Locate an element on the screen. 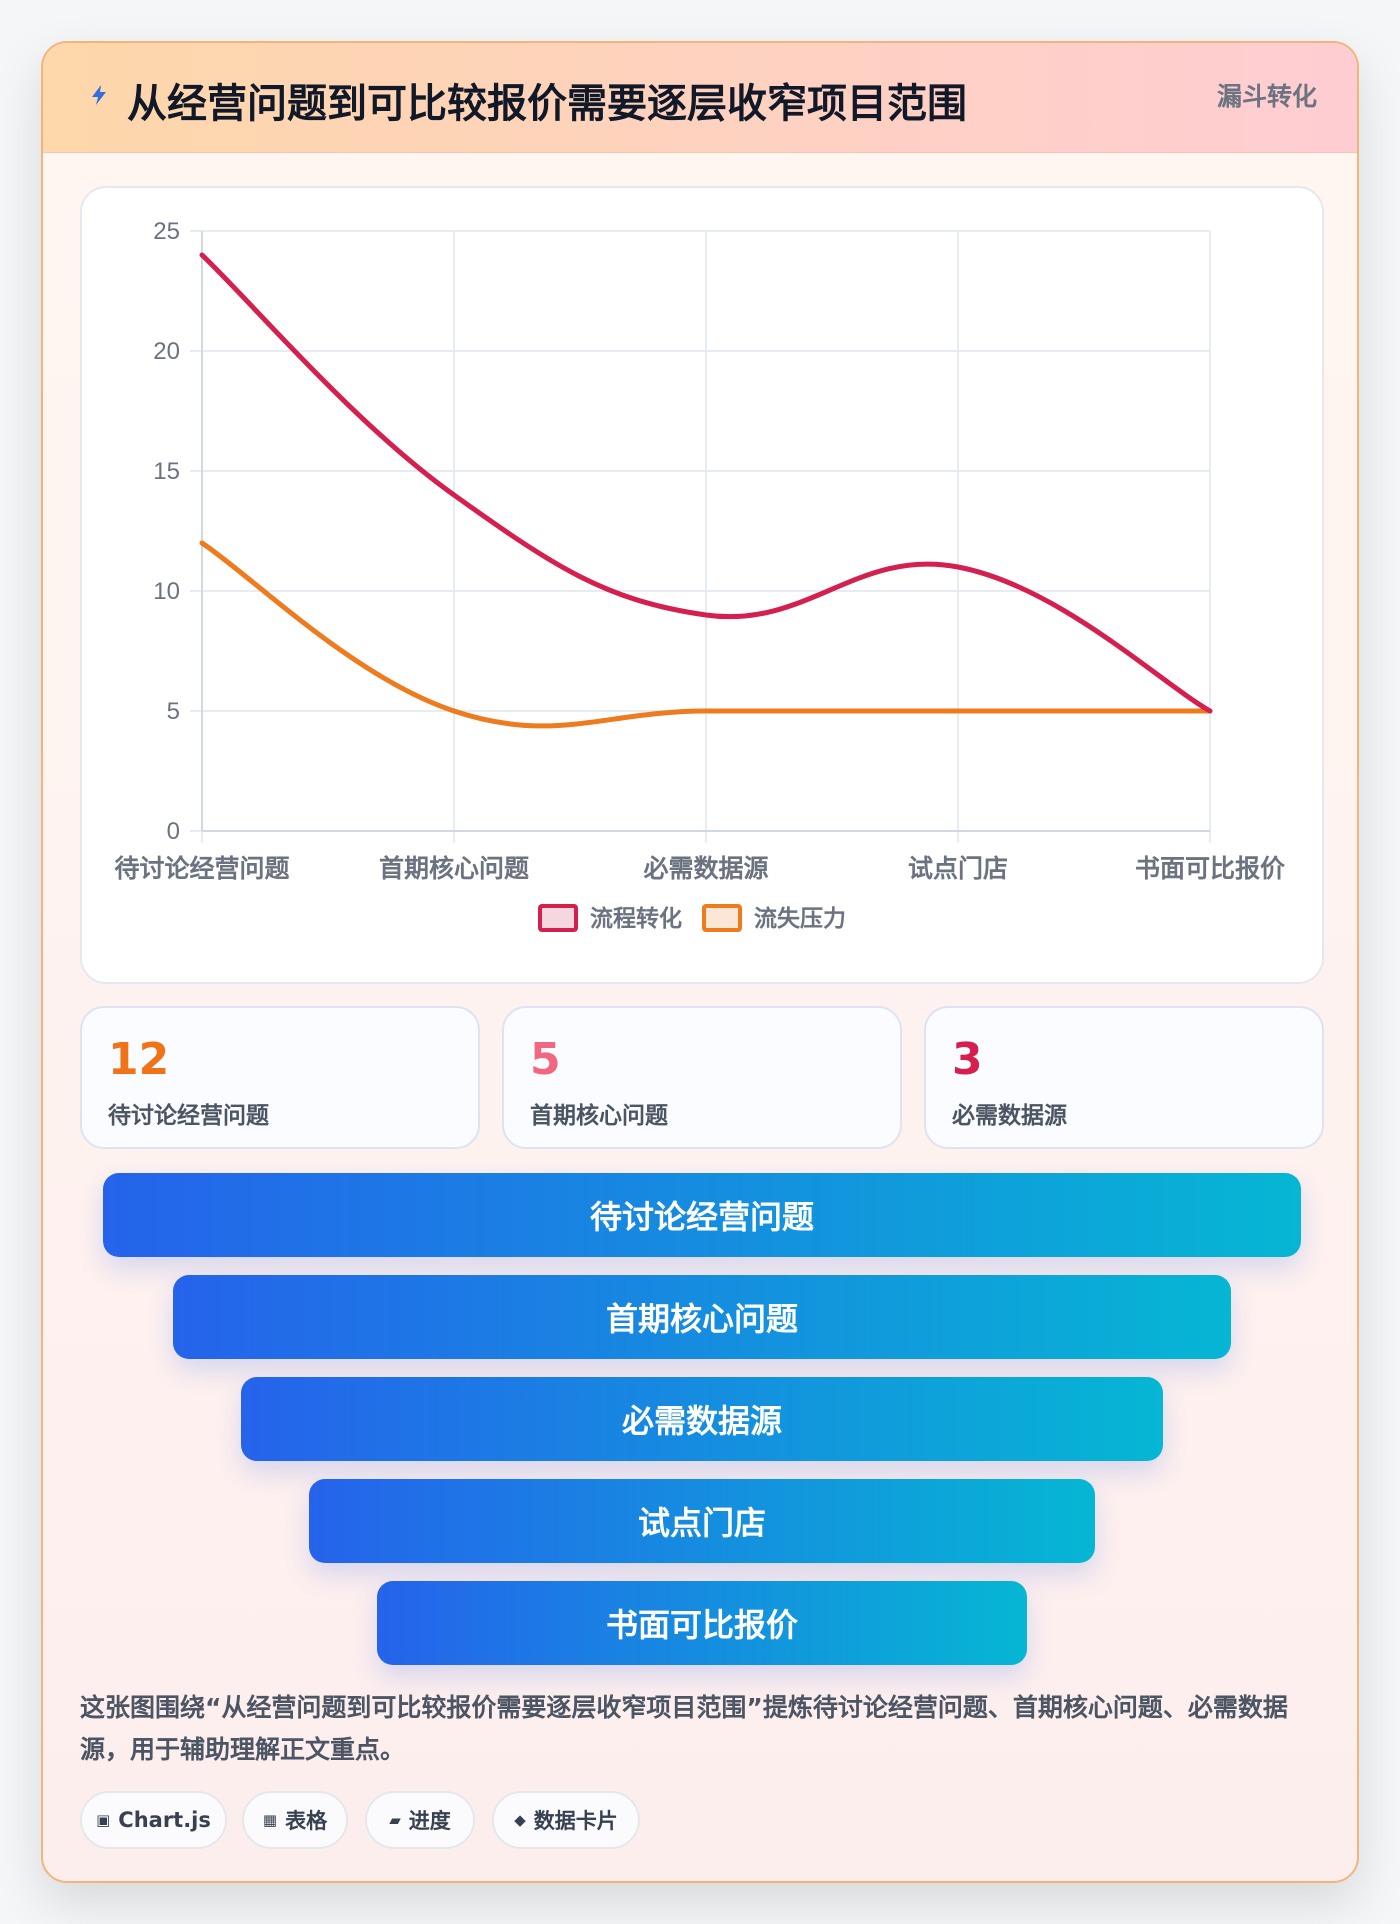 The height and width of the screenshot is (1924, 1400). x-tick-label: 必需数据源 is located at coordinates (705, 868).